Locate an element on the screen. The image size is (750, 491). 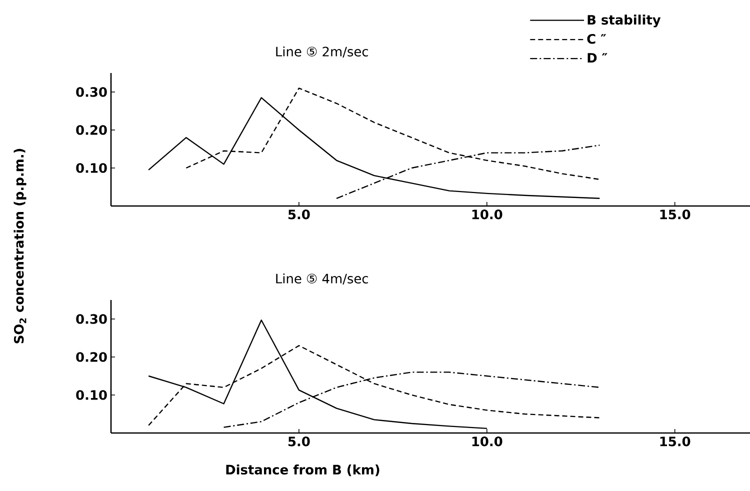
legend-label: B stability is located at coordinates (624, 21).